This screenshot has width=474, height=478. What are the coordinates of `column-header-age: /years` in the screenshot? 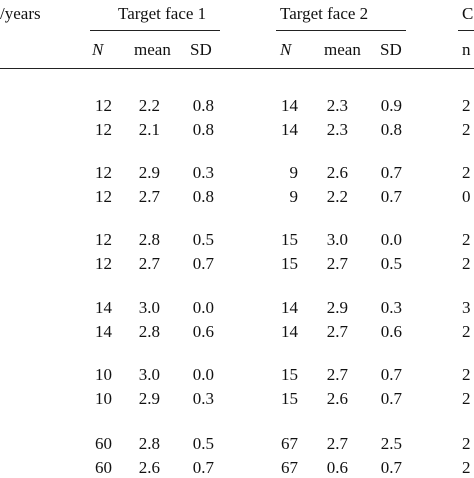 It's located at (20, 13).